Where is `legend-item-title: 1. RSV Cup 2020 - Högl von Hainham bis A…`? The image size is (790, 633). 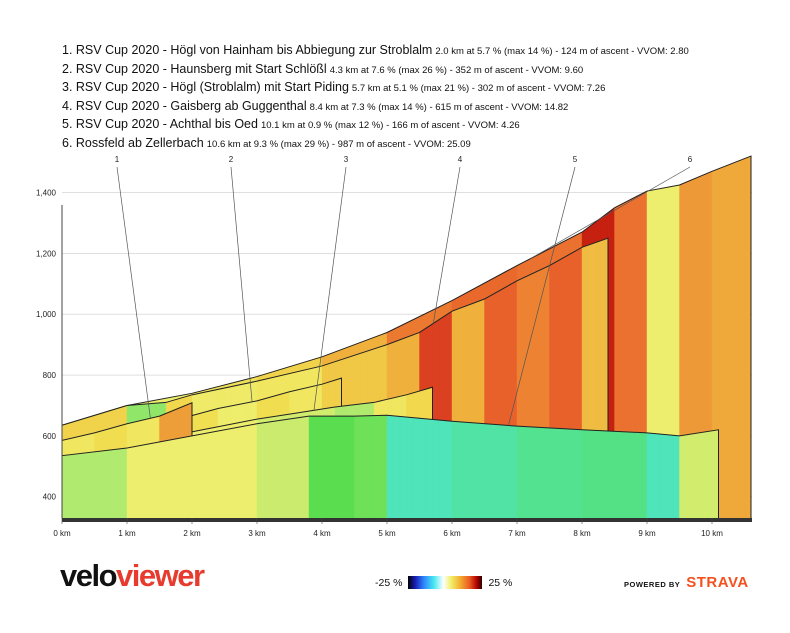 legend-item-title: 1. RSV Cup 2020 - Högl von Hainham bis A… is located at coordinates (247, 50).